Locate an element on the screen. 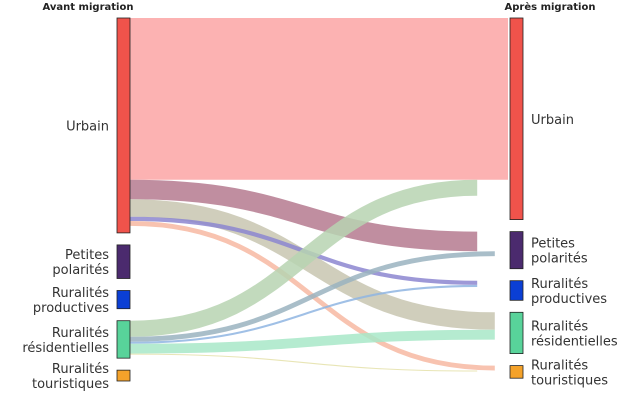  left-node-label-line: résidentielles is located at coordinates (65, 348).